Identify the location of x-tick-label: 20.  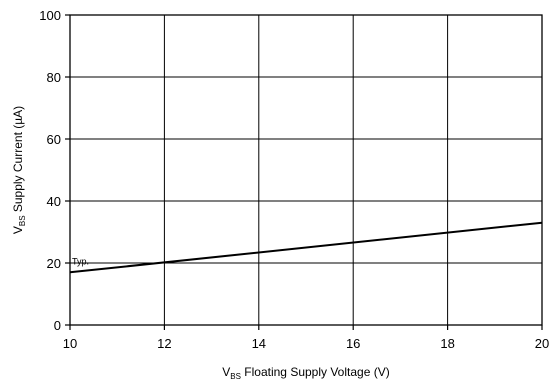
(542, 343).